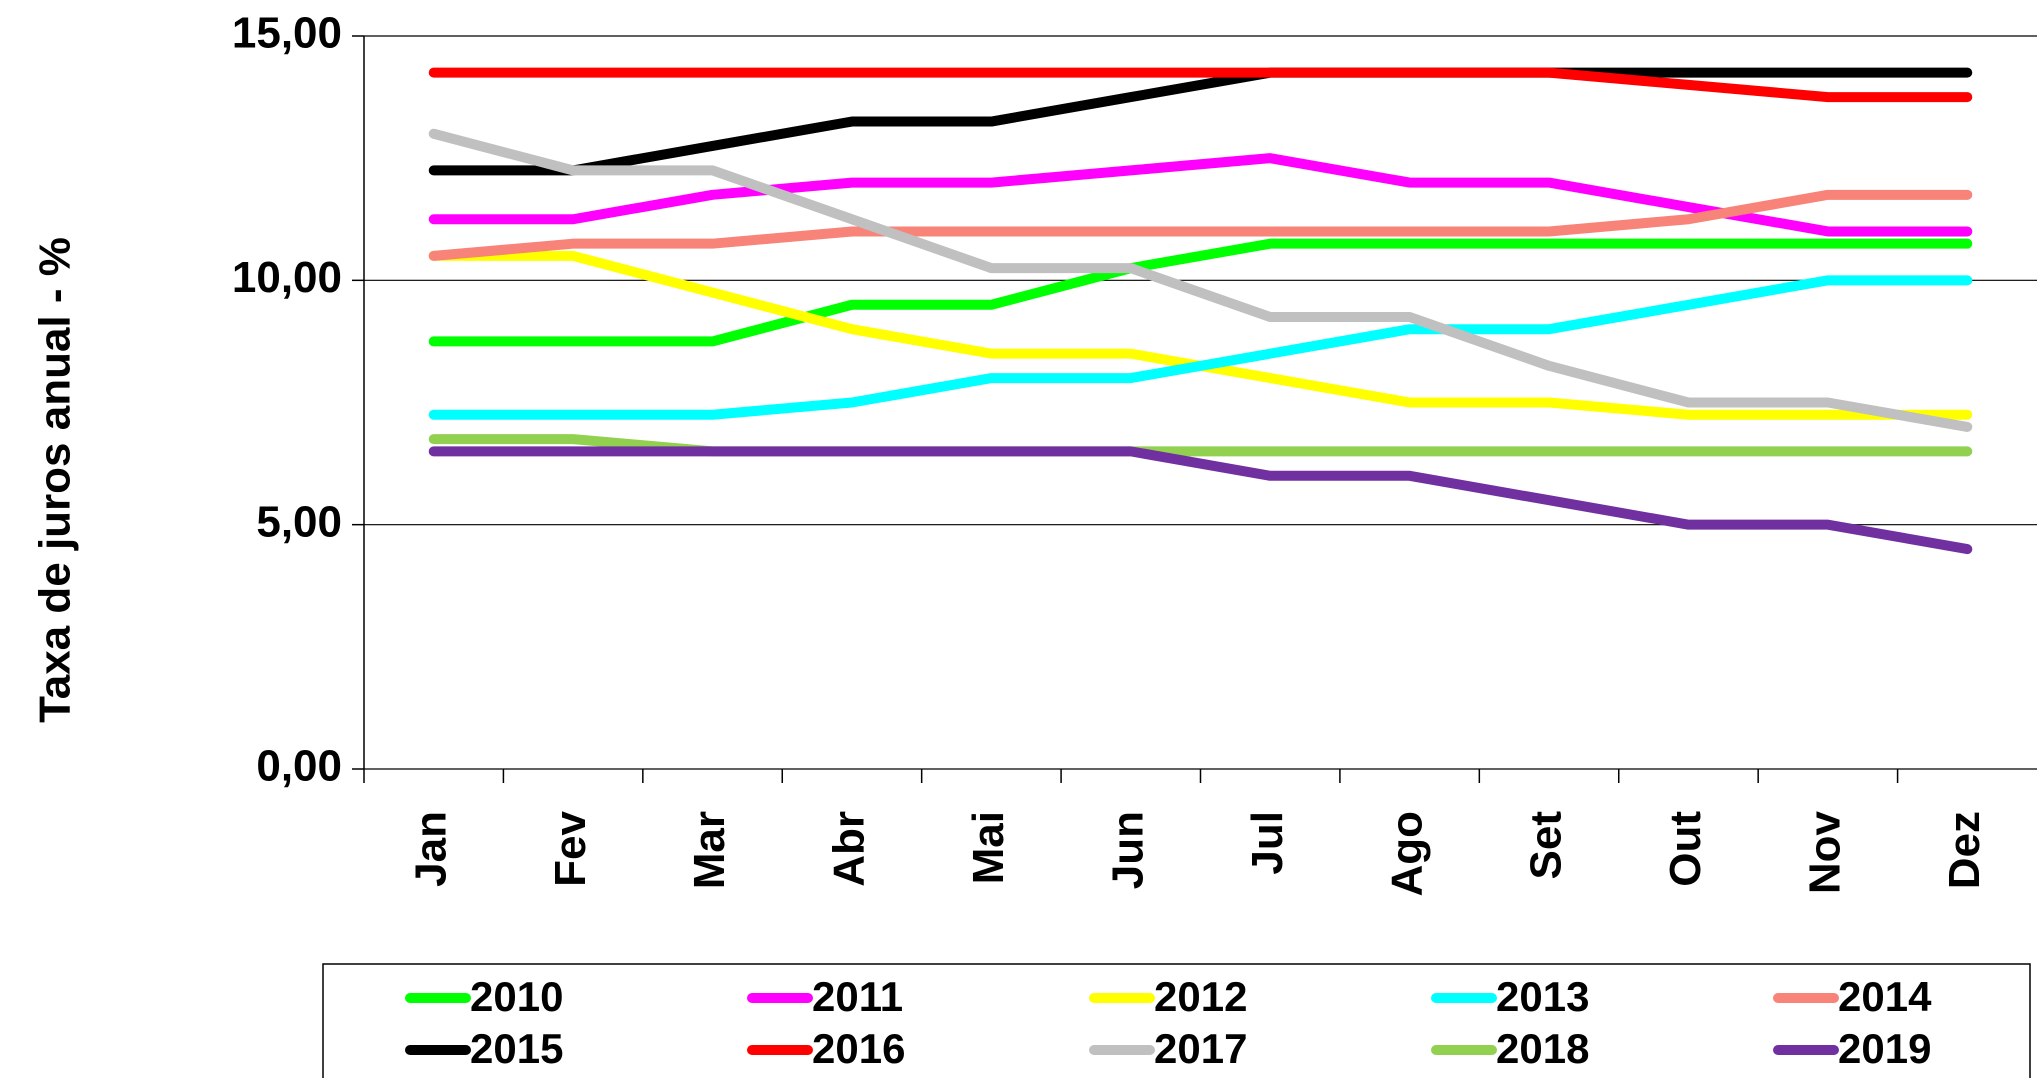 Image resolution: width=2037 pixels, height=1078 pixels. Describe the element at coordinates (1406, 854) in the screenshot. I see `x-tick-label: Ago` at that location.